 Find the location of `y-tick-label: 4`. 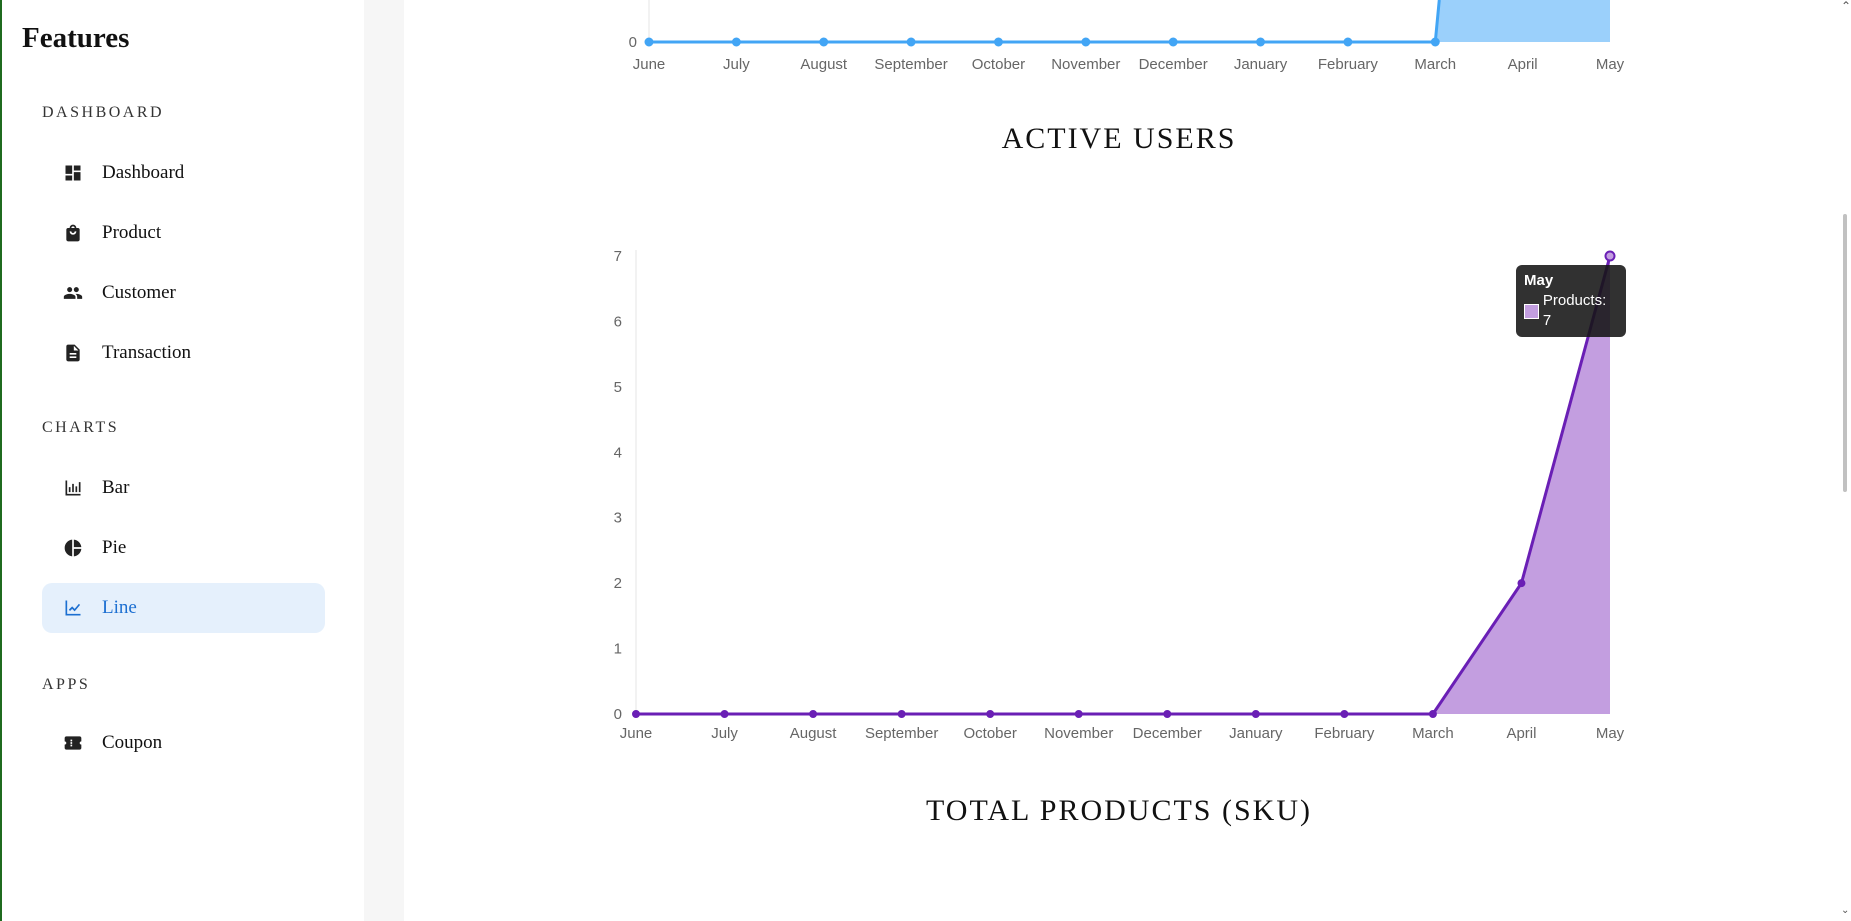

y-tick-label: 4 is located at coordinates (618, 452).